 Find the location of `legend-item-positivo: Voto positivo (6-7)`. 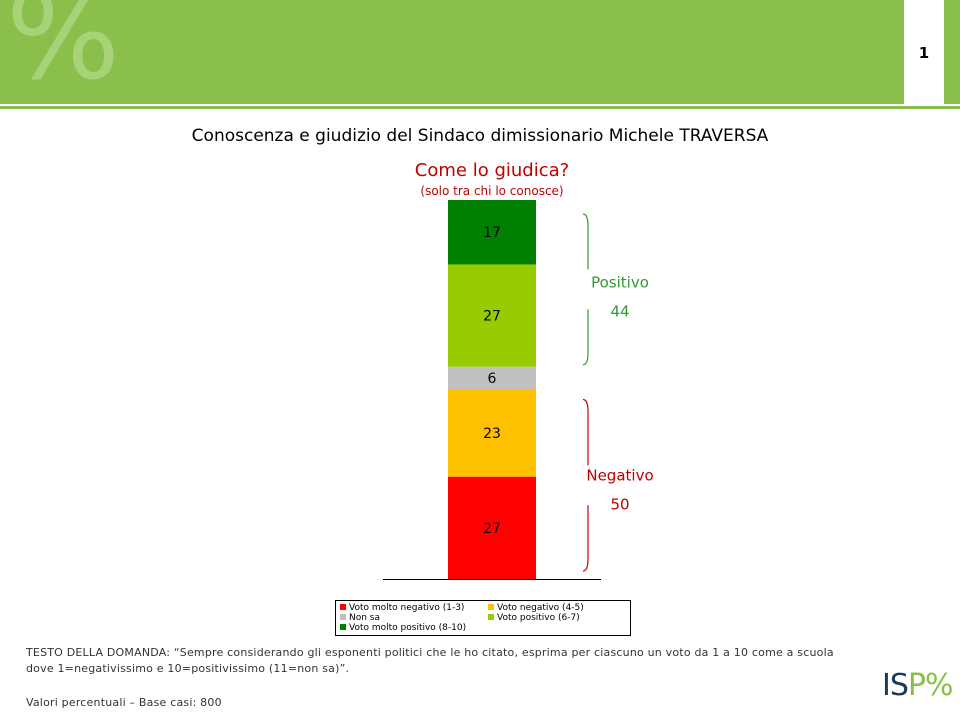

legend-item-positivo: Voto positivo (6-7) is located at coordinates (534, 618).